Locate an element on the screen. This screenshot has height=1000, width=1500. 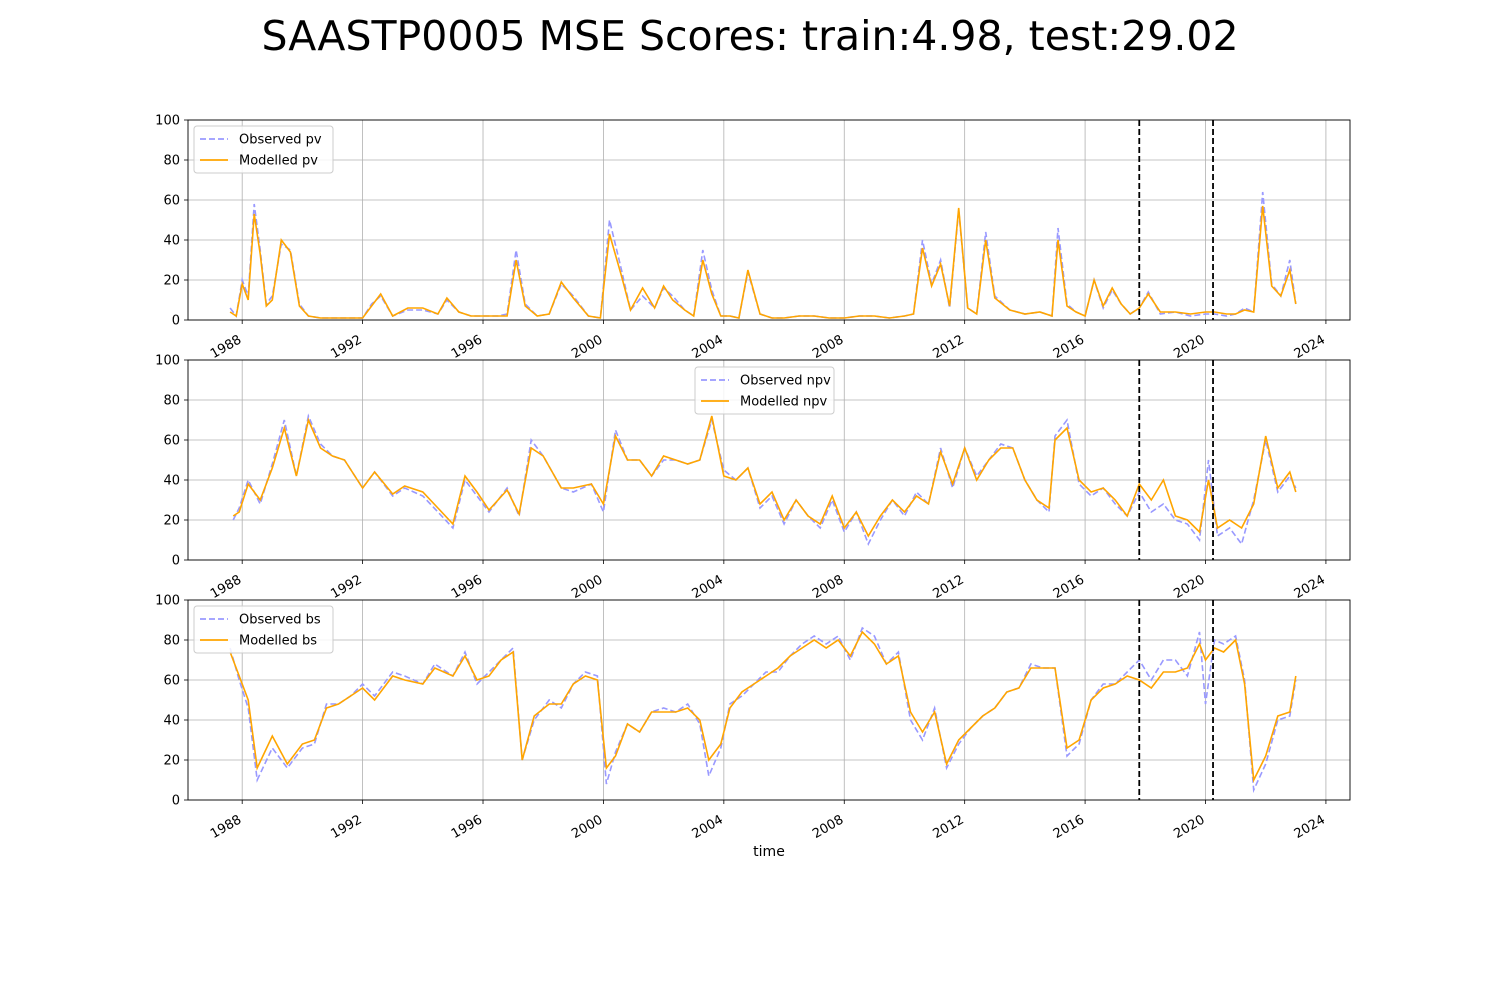
legend-label: Observed npv is located at coordinates (785, 381).